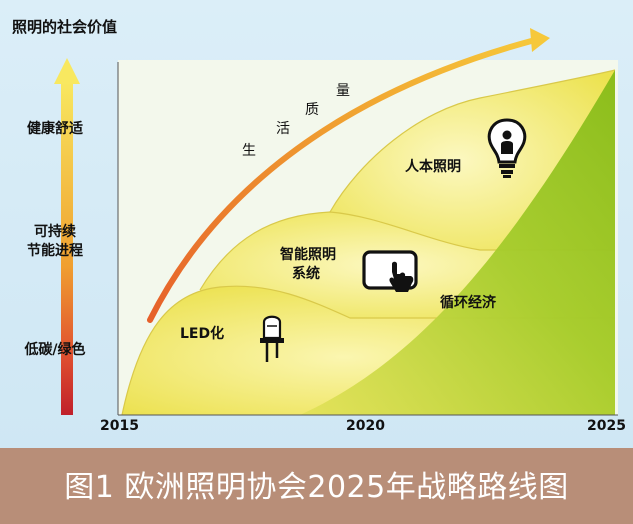  What do you see at coordinates (55, 232) in the screenshot?
I see `level-line: 可持续` at bounding box center [55, 232].